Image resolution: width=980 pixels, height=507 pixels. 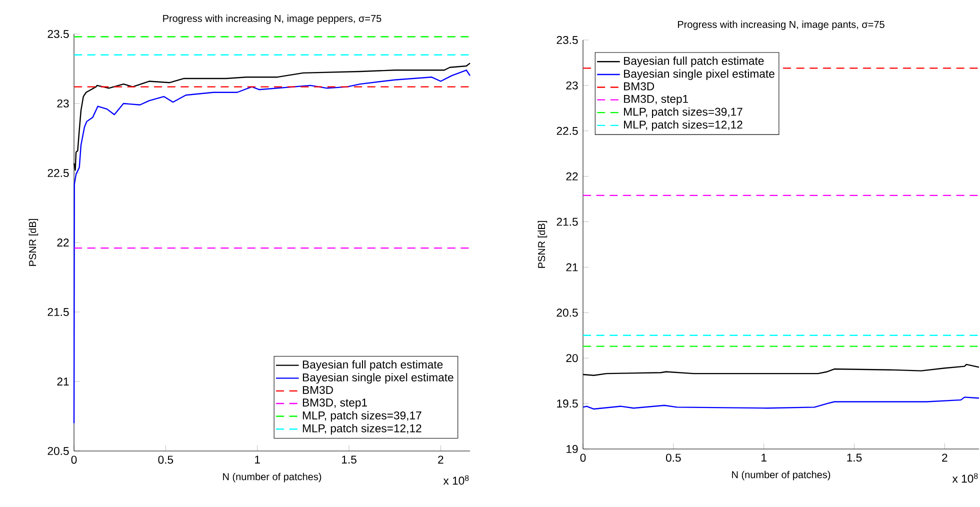 I want to click on line-series, so click(x=781, y=403).